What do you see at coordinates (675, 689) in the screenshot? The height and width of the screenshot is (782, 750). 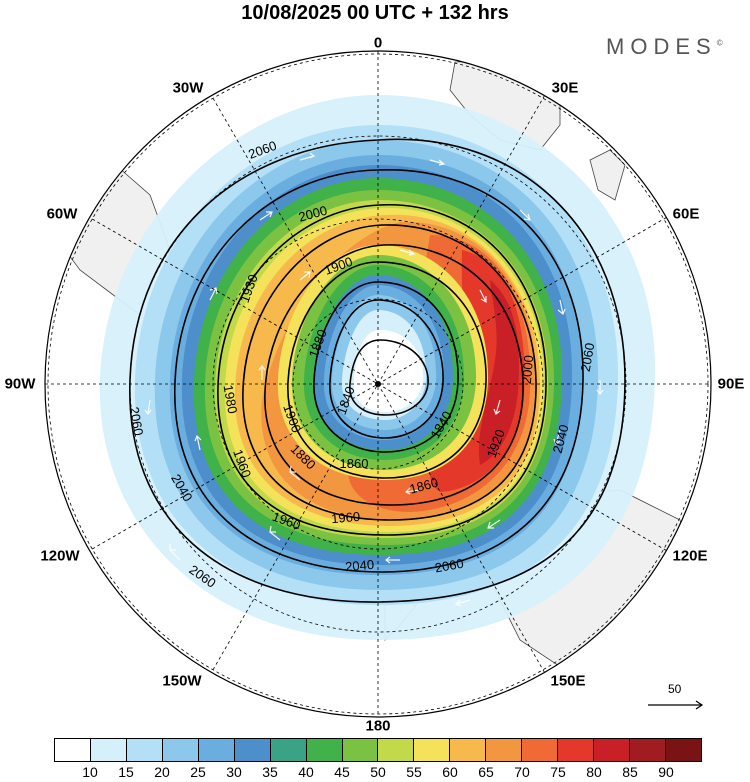 I see `reference-vector-label: 50` at bounding box center [675, 689].